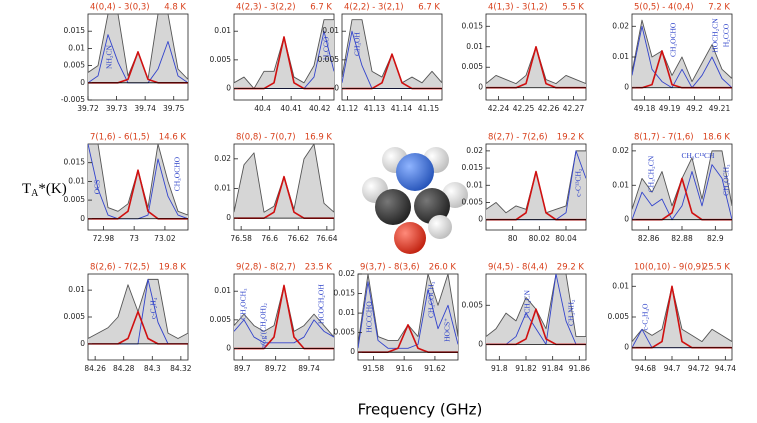 The width and height of the screenshot is (757, 423). Describe the element at coordinates (375, 108) in the screenshot. I see `x-tick-label: 41.13` at that location.